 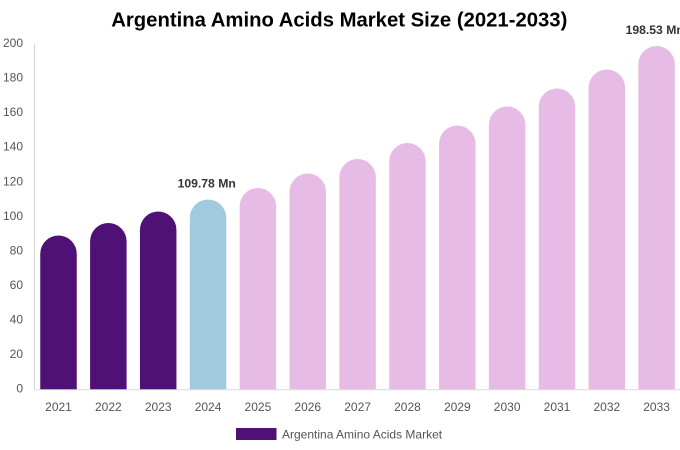 What do you see at coordinates (17, 354) in the screenshot?
I see `svg-text: 20` at bounding box center [17, 354].